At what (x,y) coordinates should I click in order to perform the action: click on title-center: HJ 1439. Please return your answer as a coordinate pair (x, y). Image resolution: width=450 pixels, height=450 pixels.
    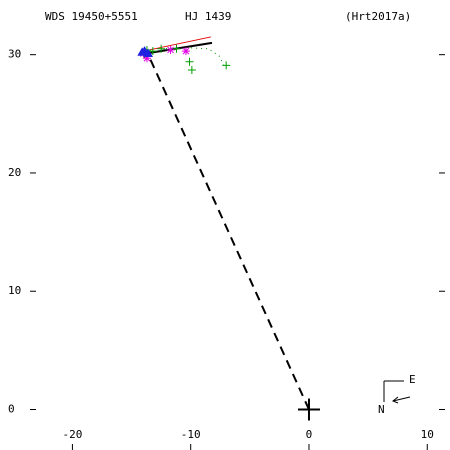
    Looking at the image, I should click on (208, 16).